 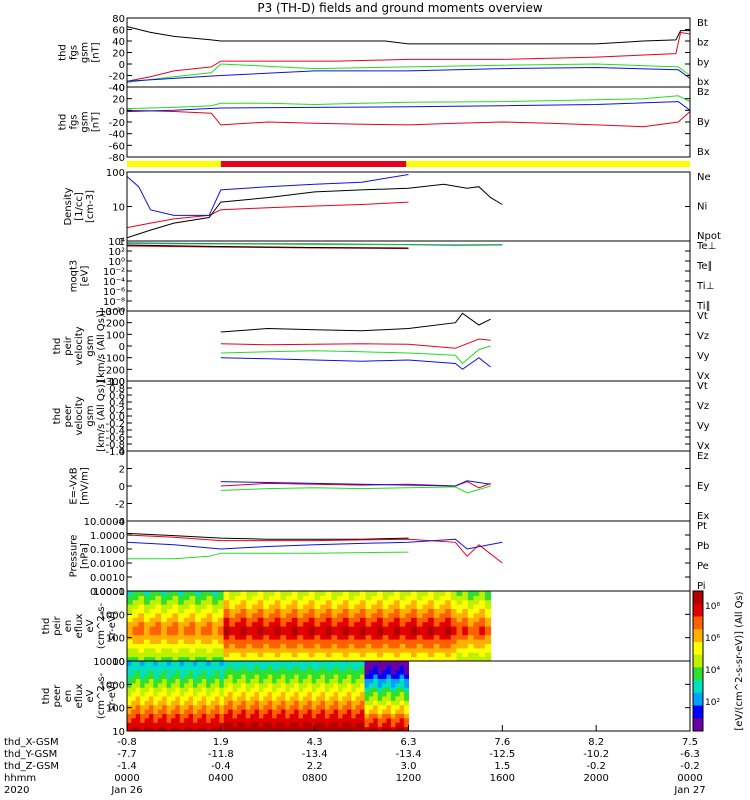 I want to click on y-axis-label: eflux, so click(x=79, y=696).